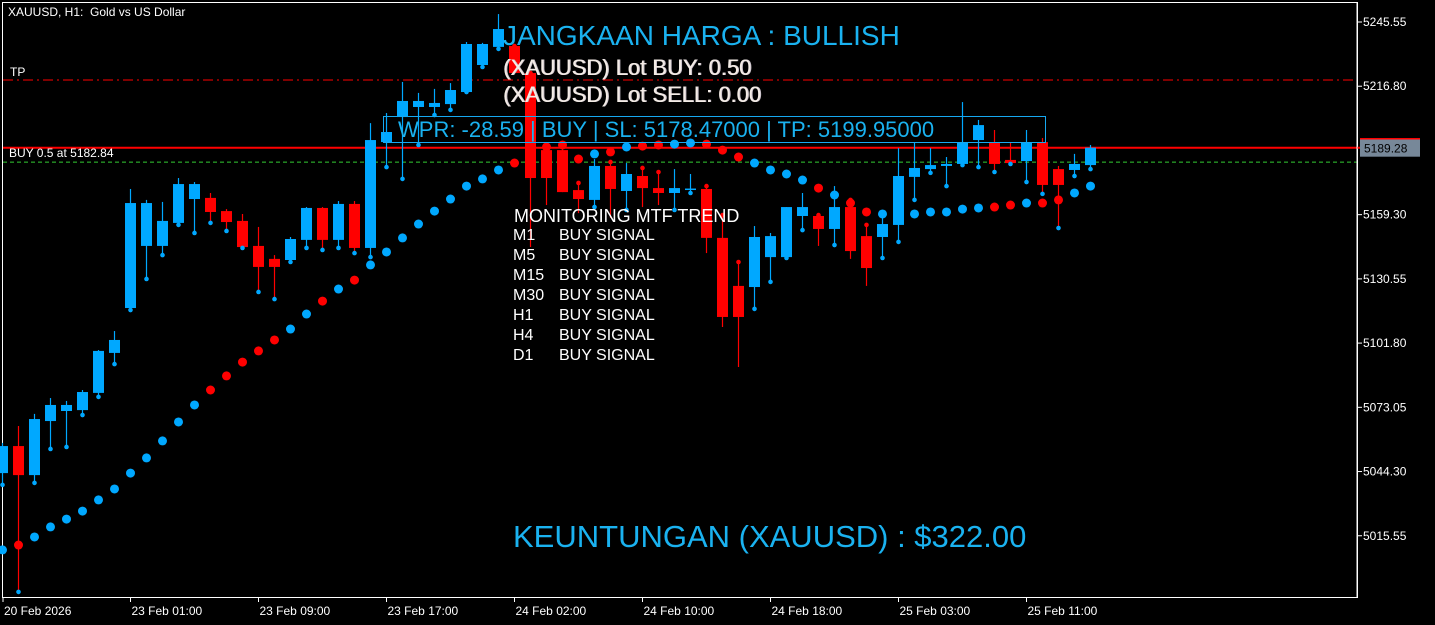  I want to click on mtf-row: H1 BUY SIGNAL, so click(584, 316).